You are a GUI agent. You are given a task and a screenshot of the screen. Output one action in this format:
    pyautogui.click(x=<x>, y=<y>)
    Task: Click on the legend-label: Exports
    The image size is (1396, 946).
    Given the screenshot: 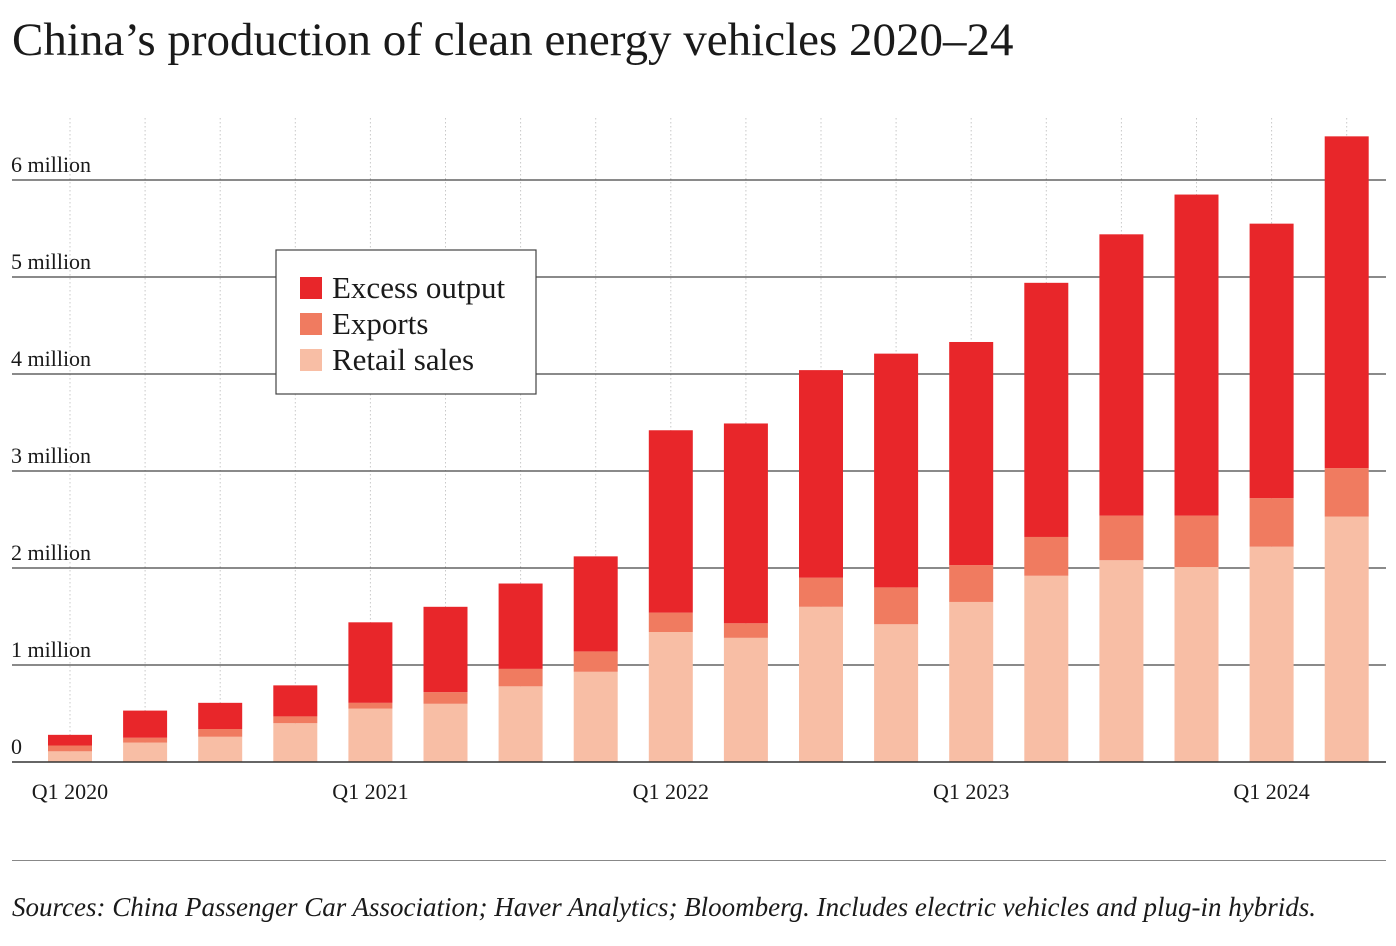 What is the action you would take?
    pyautogui.click(x=380, y=323)
    